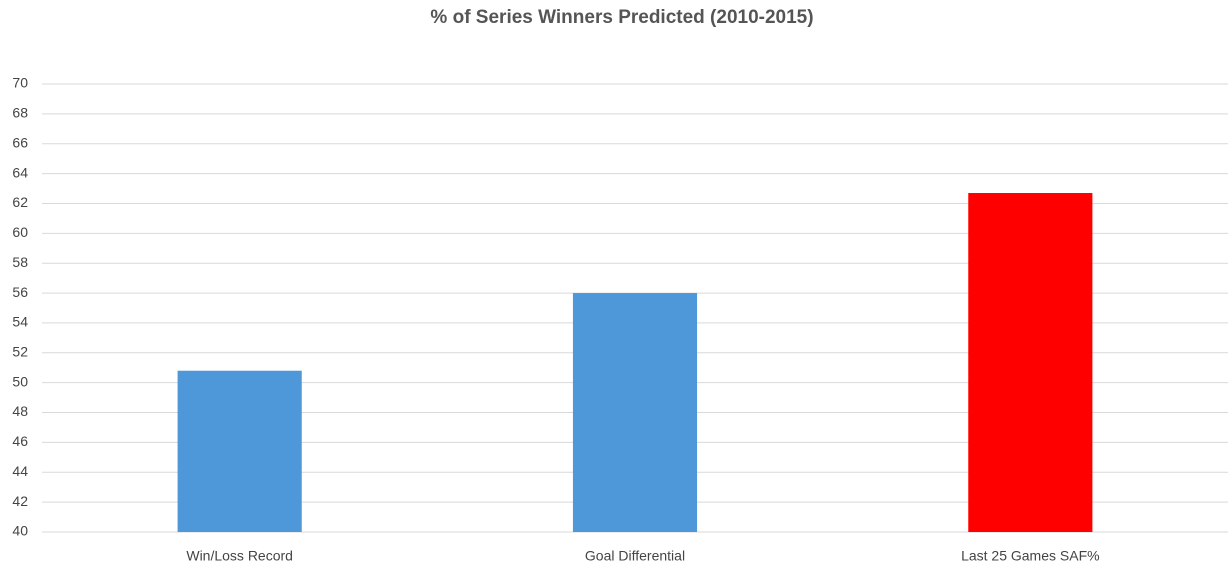 This screenshot has height=586, width=1232. What do you see at coordinates (20, 531) in the screenshot?
I see `y-tick-label: 40` at bounding box center [20, 531].